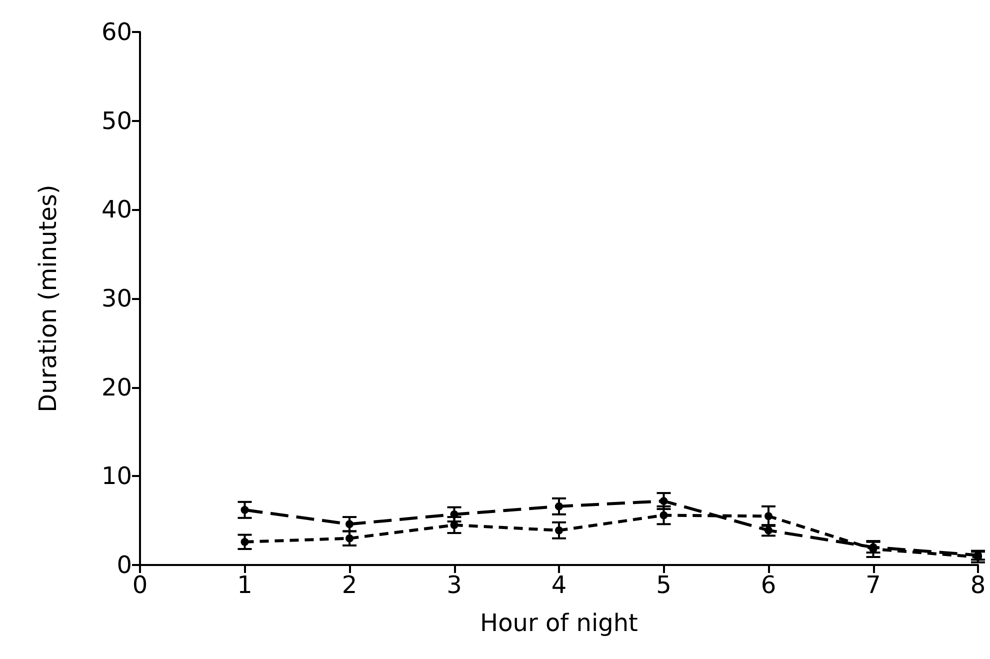 This screenshot has width=990, height=659. I want to click on y-tick-label: 40, so click(116, 210).